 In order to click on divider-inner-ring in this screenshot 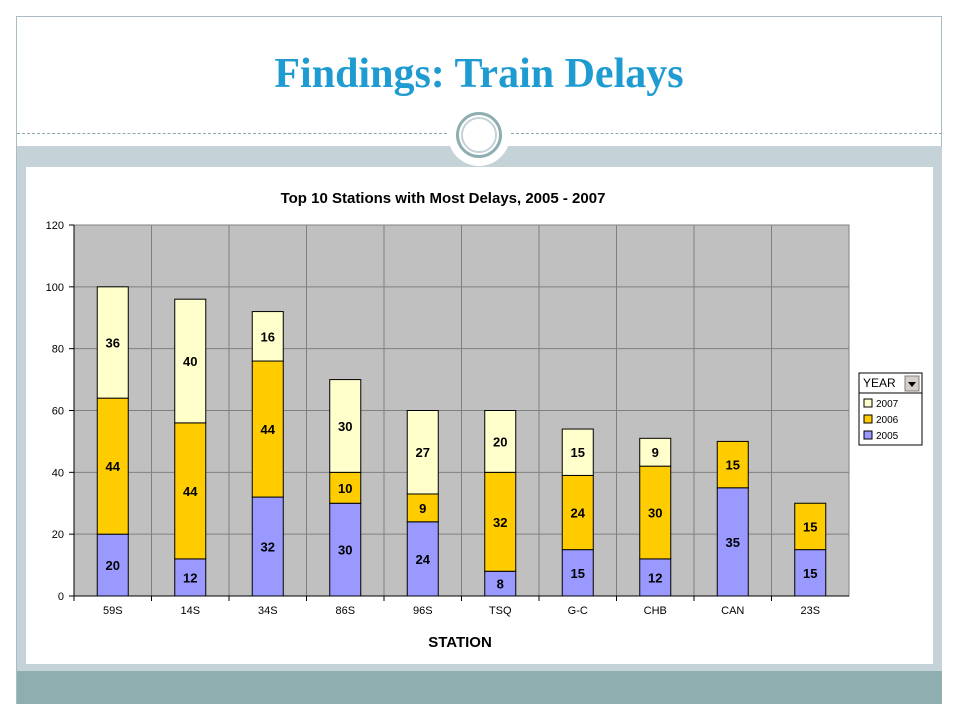, I will do `click(479, 135)`.